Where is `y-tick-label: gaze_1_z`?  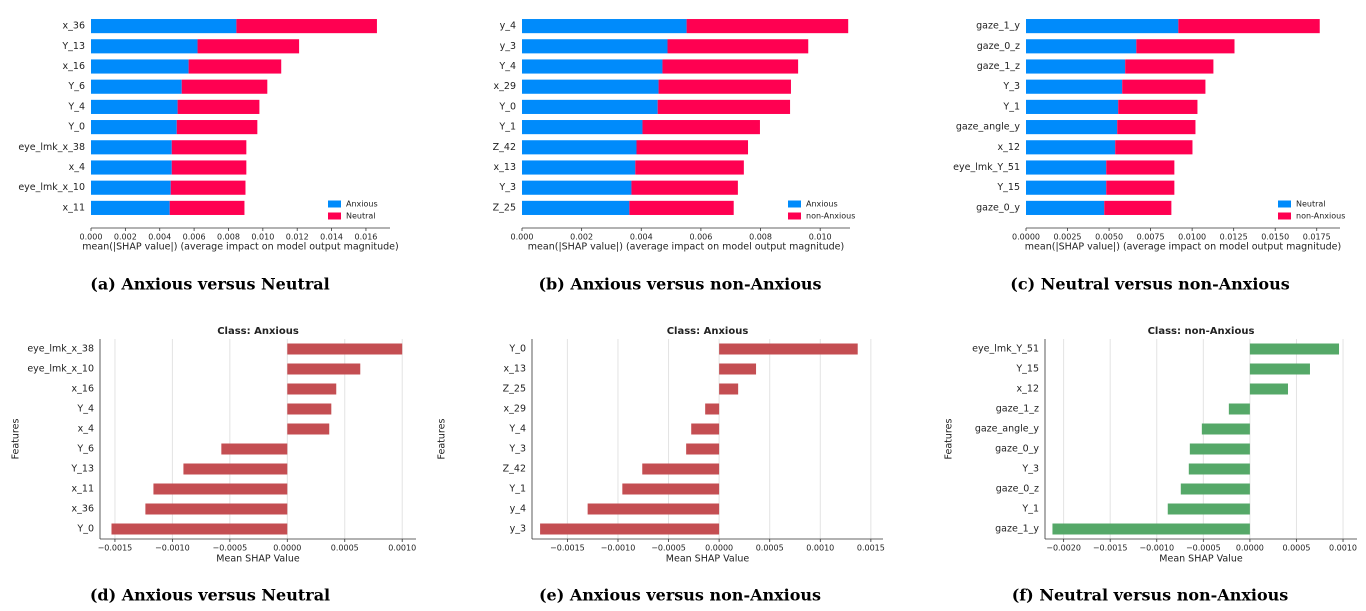
y-tick-label: gaze_1_z is located at coordinates (998, 66).